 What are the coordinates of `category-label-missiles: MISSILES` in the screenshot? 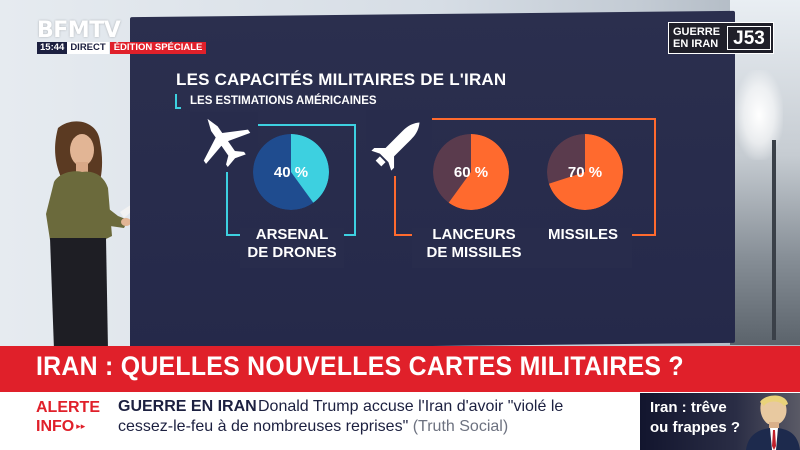 It's located at (583, 235).